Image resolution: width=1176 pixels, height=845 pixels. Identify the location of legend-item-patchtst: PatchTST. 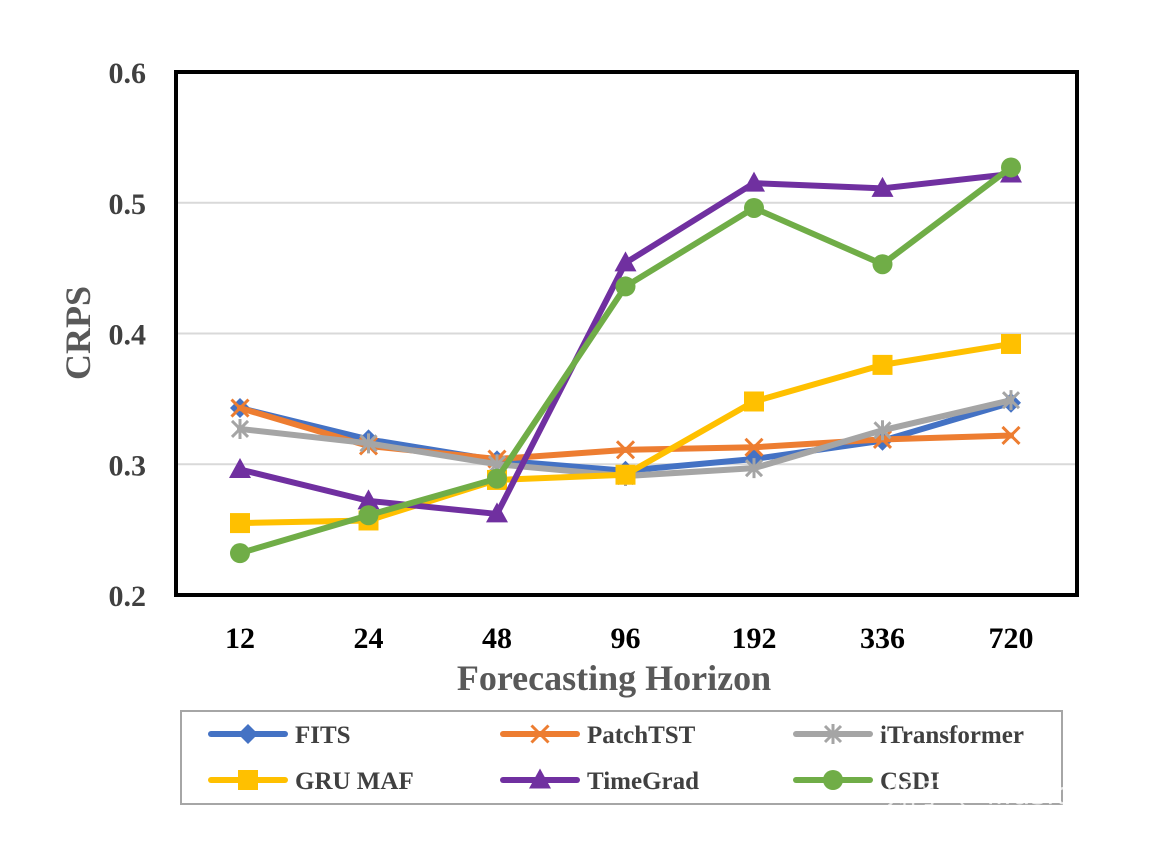
(598, 735).